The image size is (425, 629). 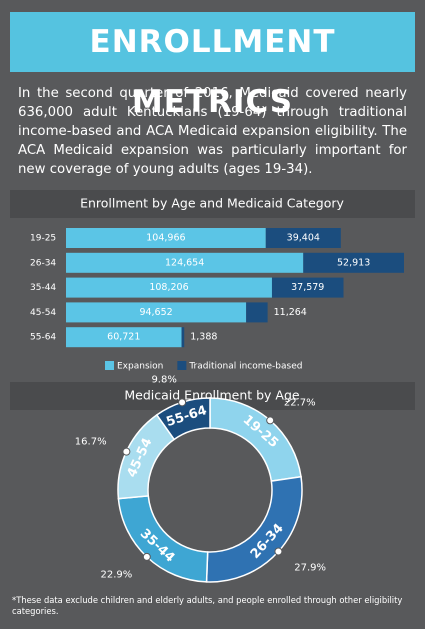 What do you see at coordinates (290, 312) in the screenshot?
I see `data-label: 11,264` at bounding box center [290, 312].